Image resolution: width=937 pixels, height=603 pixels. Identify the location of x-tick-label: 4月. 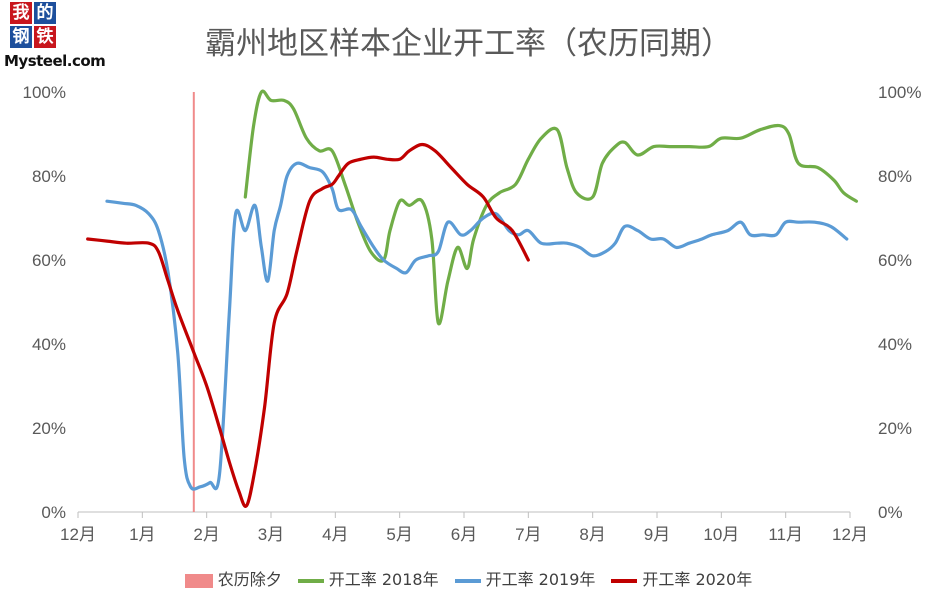
(335, 534).